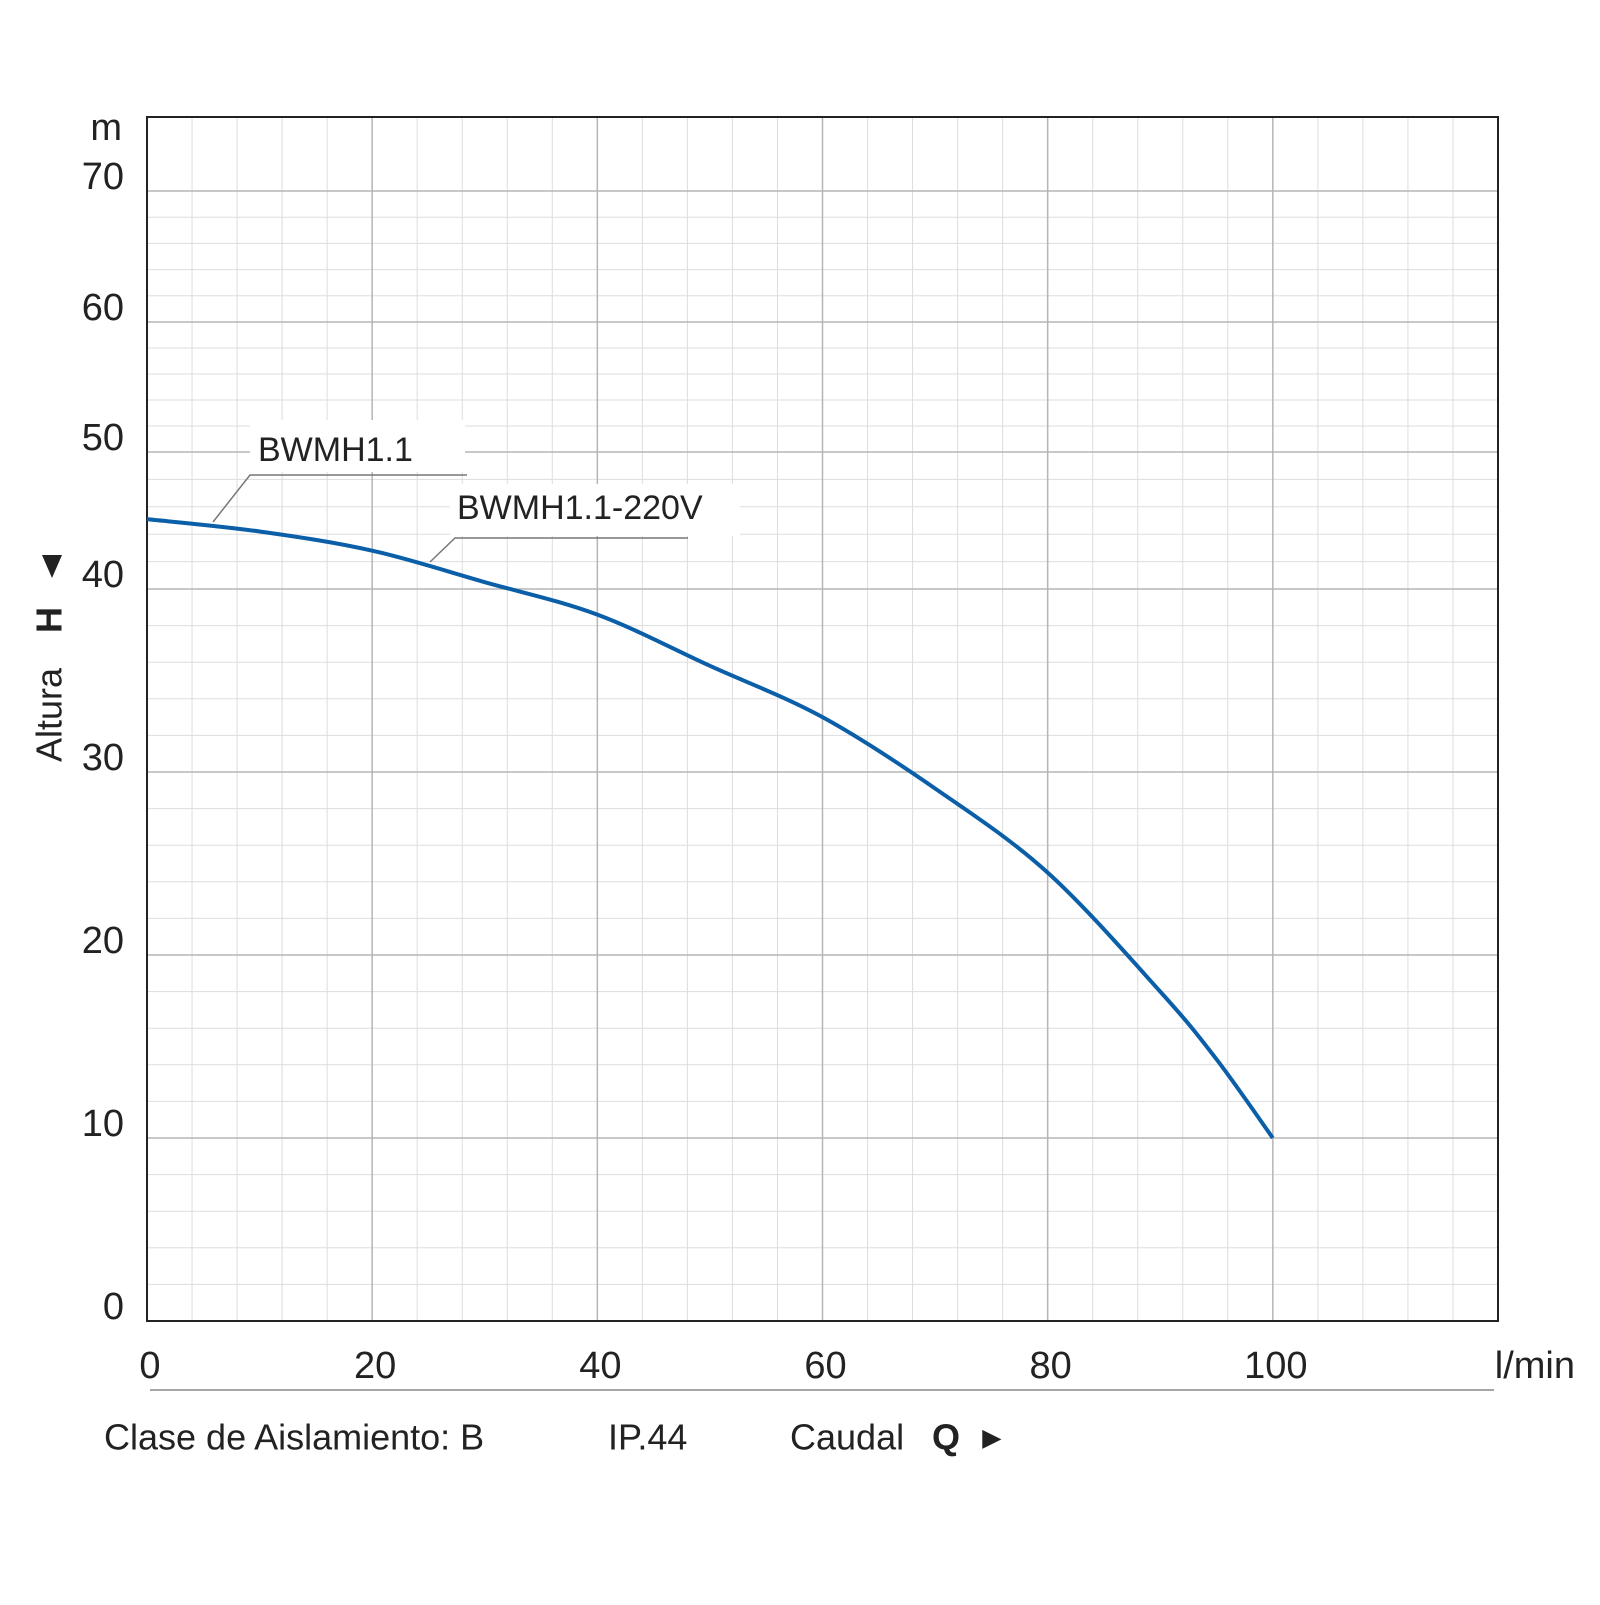 Image resolution: width=1600 pixels, height=1605 pixels. I want to click on x-symbol: Q, so click(946, 1437).